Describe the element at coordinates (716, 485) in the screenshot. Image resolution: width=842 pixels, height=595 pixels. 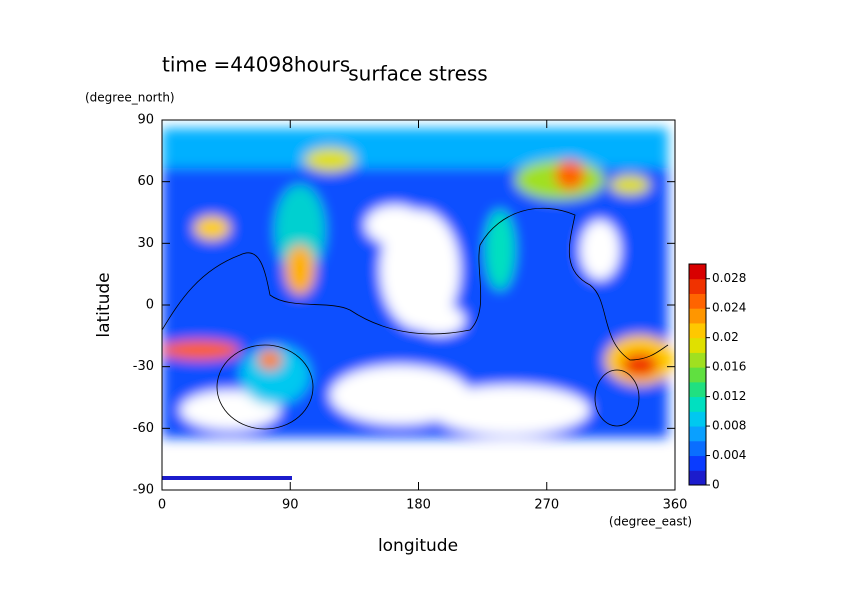
I see `colorbar-label: 0` at that location.